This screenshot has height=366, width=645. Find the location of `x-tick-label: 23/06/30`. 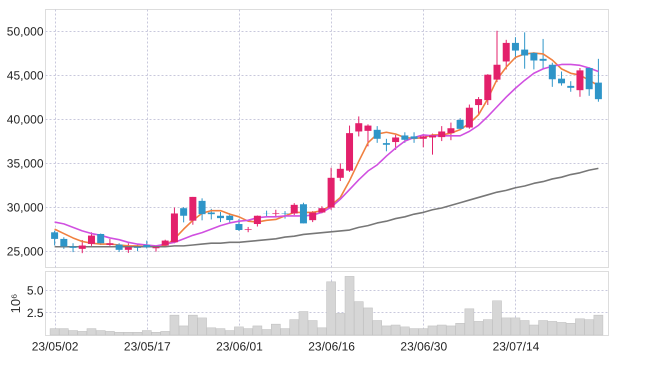

x-tick-label: 23/06/30 is located at coordinates (424, 347).